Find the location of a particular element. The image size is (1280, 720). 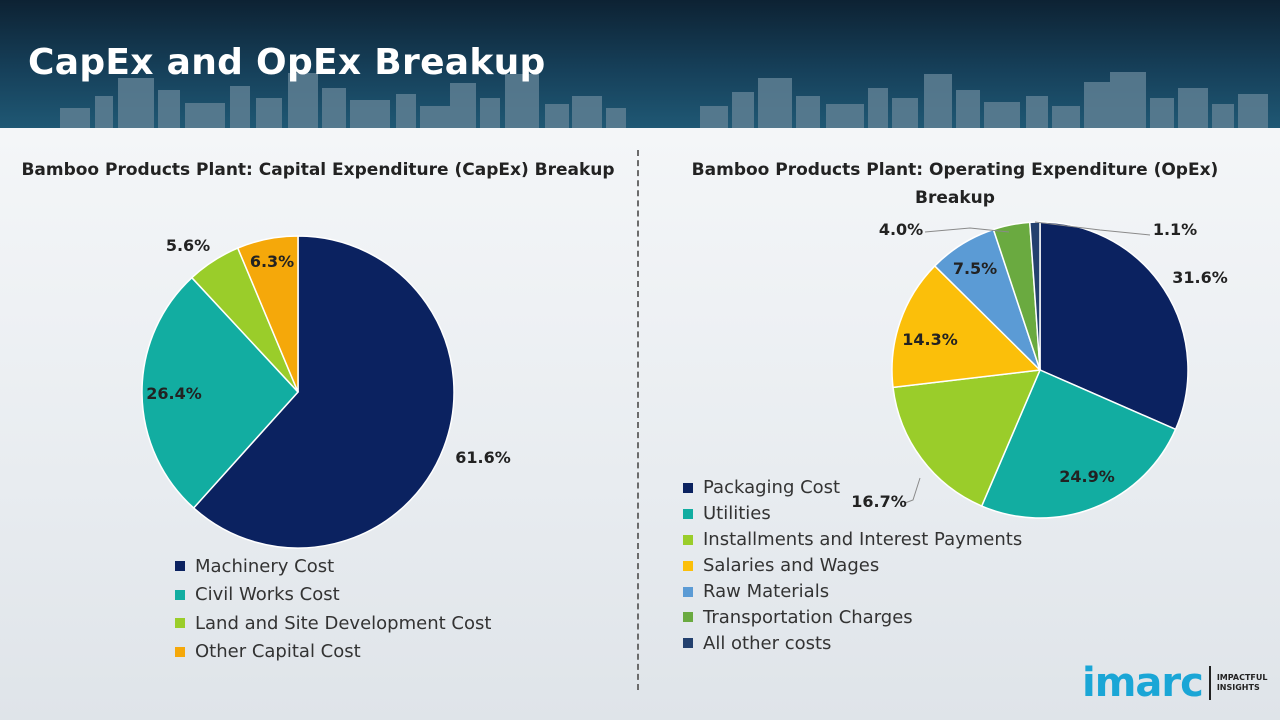

capex-legend-item: Land and Site Development Cost is located at coordinates (333, 623).